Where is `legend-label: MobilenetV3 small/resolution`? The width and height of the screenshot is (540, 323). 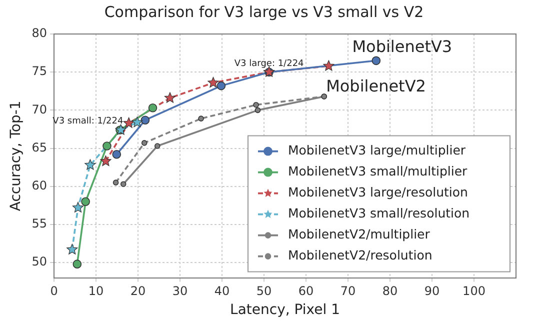 legend-label: MobilenetV3 small/resolution is located at coordinates (379, 213).